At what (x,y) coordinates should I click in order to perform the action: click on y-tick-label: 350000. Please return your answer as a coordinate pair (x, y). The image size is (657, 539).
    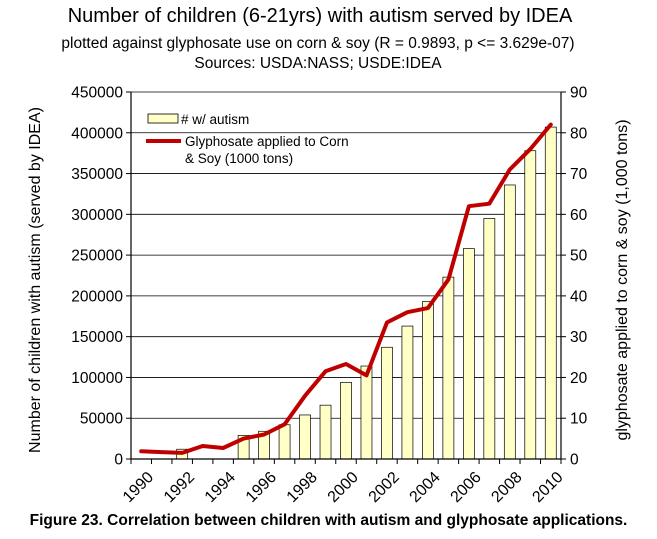
    Looking at the image, I should click on (97, 174).